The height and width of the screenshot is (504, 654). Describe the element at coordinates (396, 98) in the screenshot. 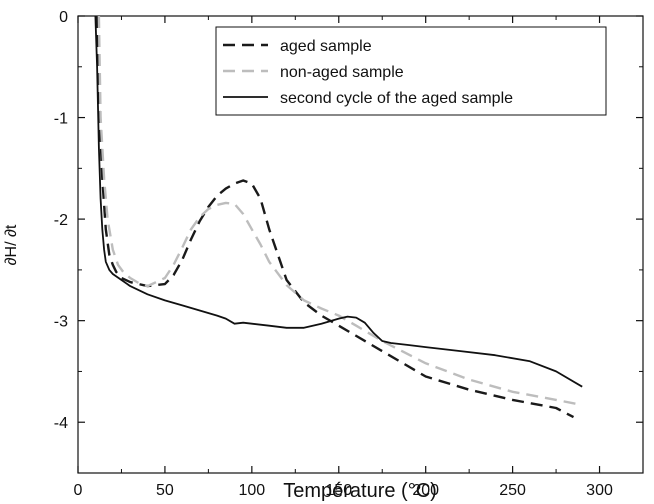

I see `legend-label-second-cycle: second cycle of the aged sample` at that location.